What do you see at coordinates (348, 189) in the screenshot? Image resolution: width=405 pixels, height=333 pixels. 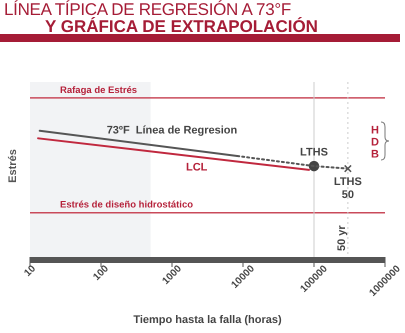 I see `annotation: LTHS 50` at bounding box center [348, 189].